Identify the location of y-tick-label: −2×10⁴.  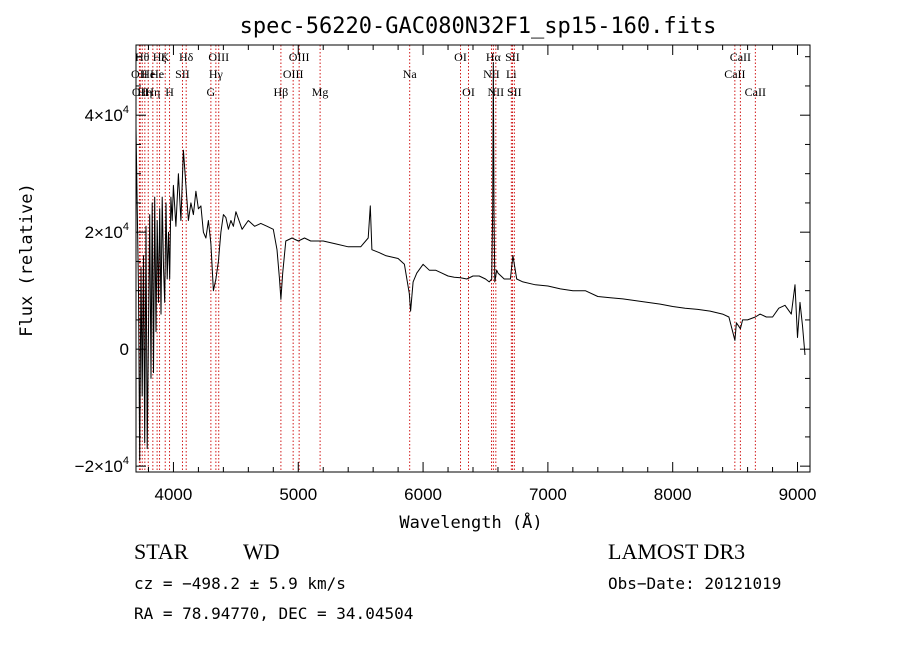
(102, 465).